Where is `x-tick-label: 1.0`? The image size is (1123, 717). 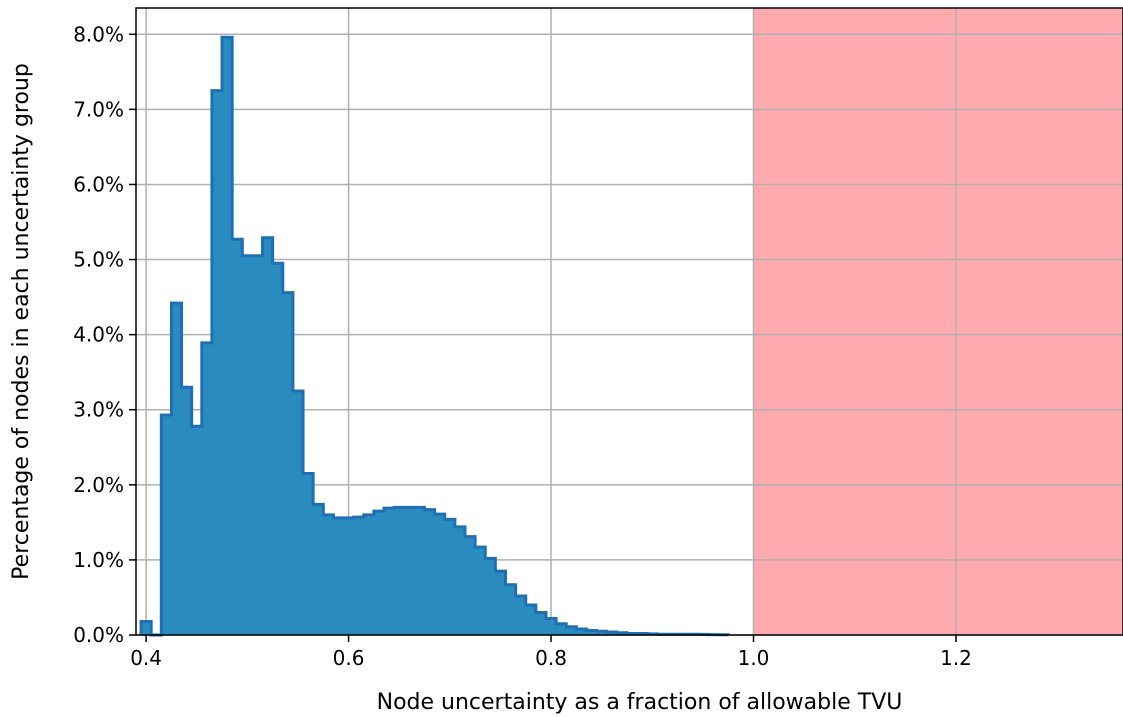
x-tick-label: 1.0 is located at coordinates (754, 658).